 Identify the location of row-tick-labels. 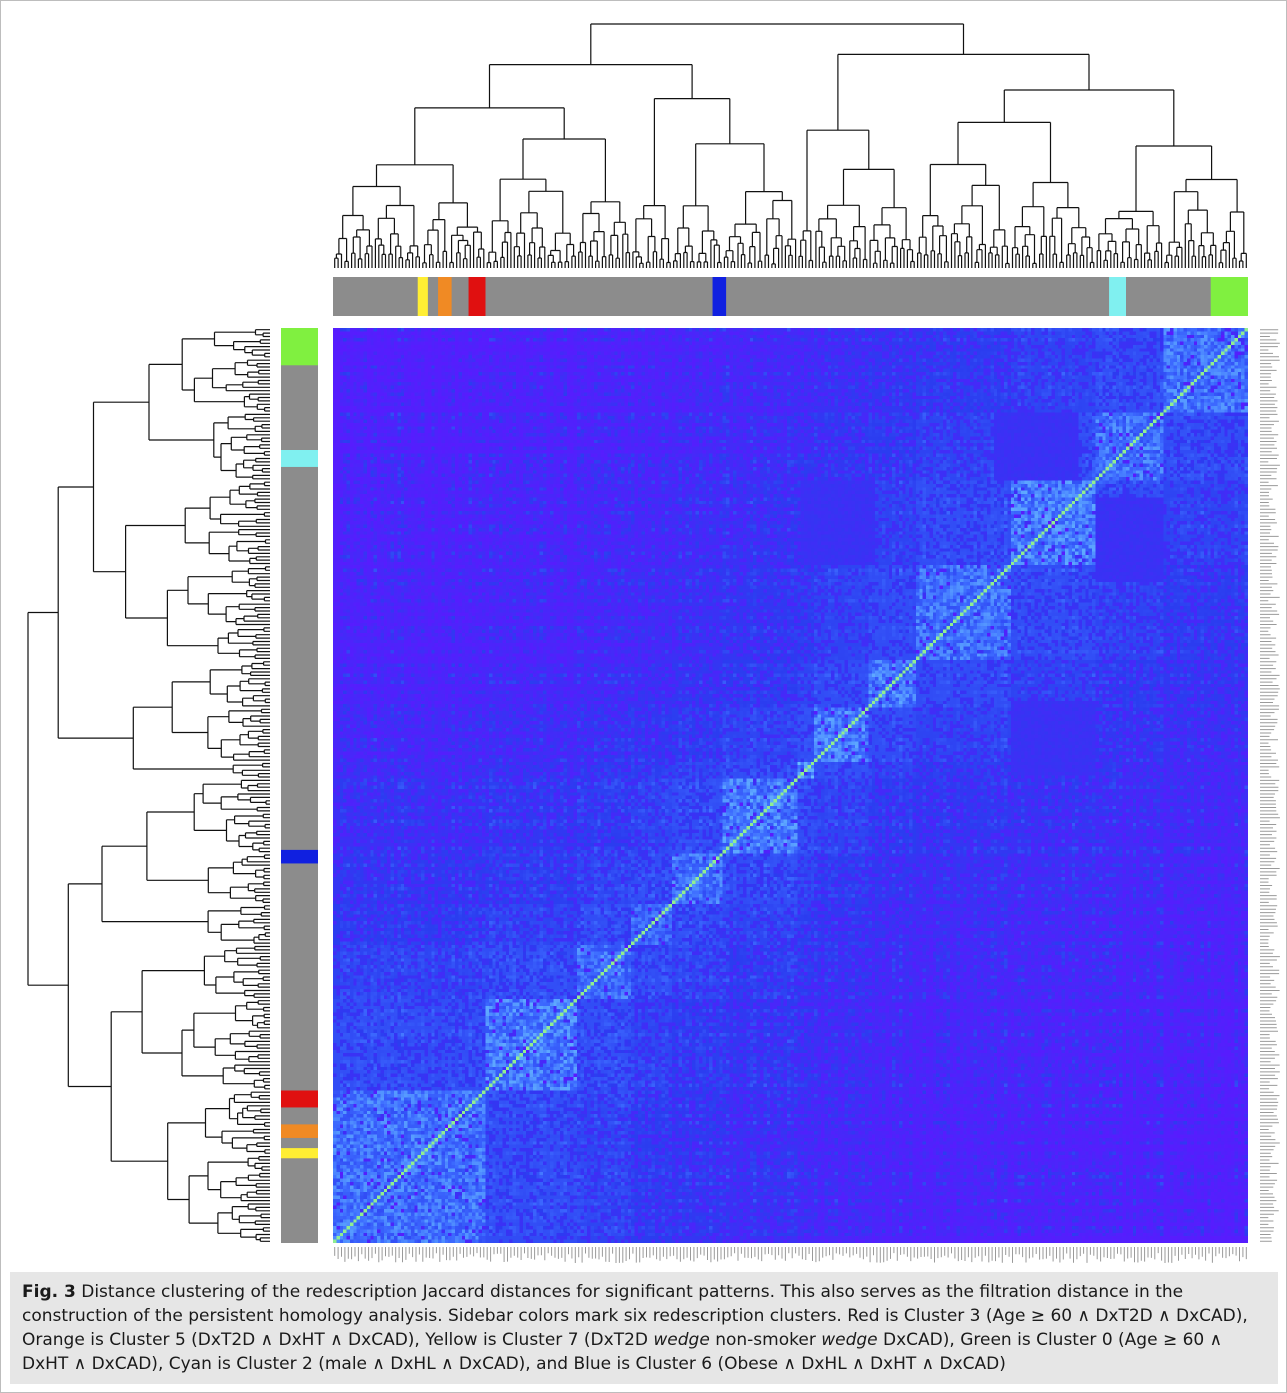
(1270, 785).